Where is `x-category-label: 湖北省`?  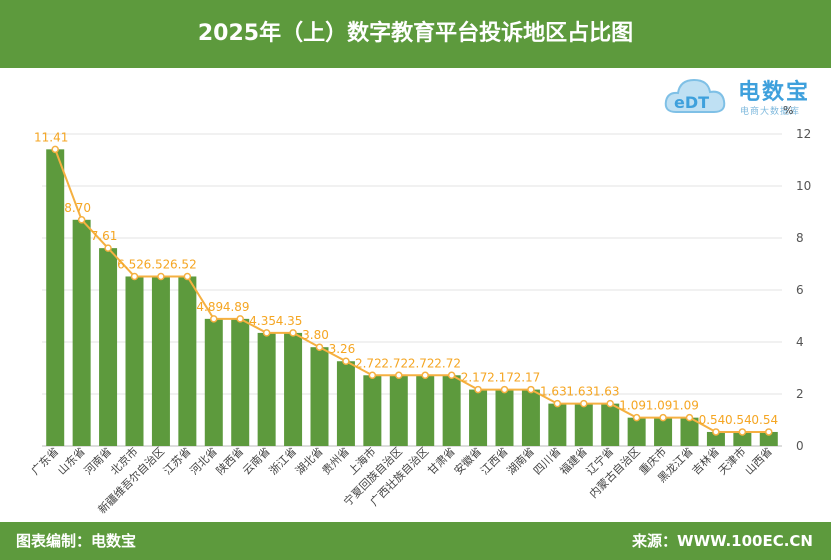 x-category-label: 湖北省 is located at coordinates (309, 461).